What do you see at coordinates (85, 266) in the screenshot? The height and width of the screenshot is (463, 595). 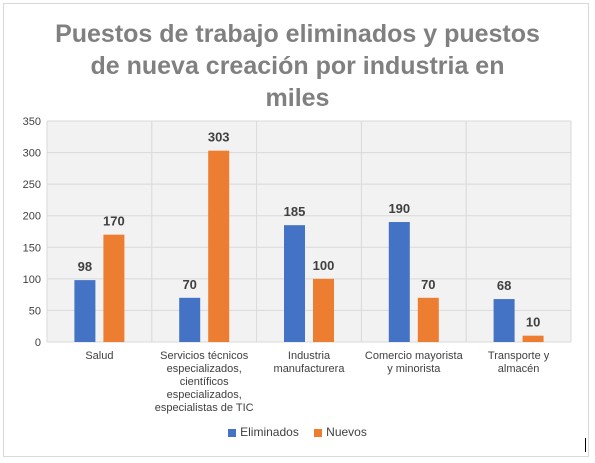 I see `data-label: 98` at bounding box center [85, 266].